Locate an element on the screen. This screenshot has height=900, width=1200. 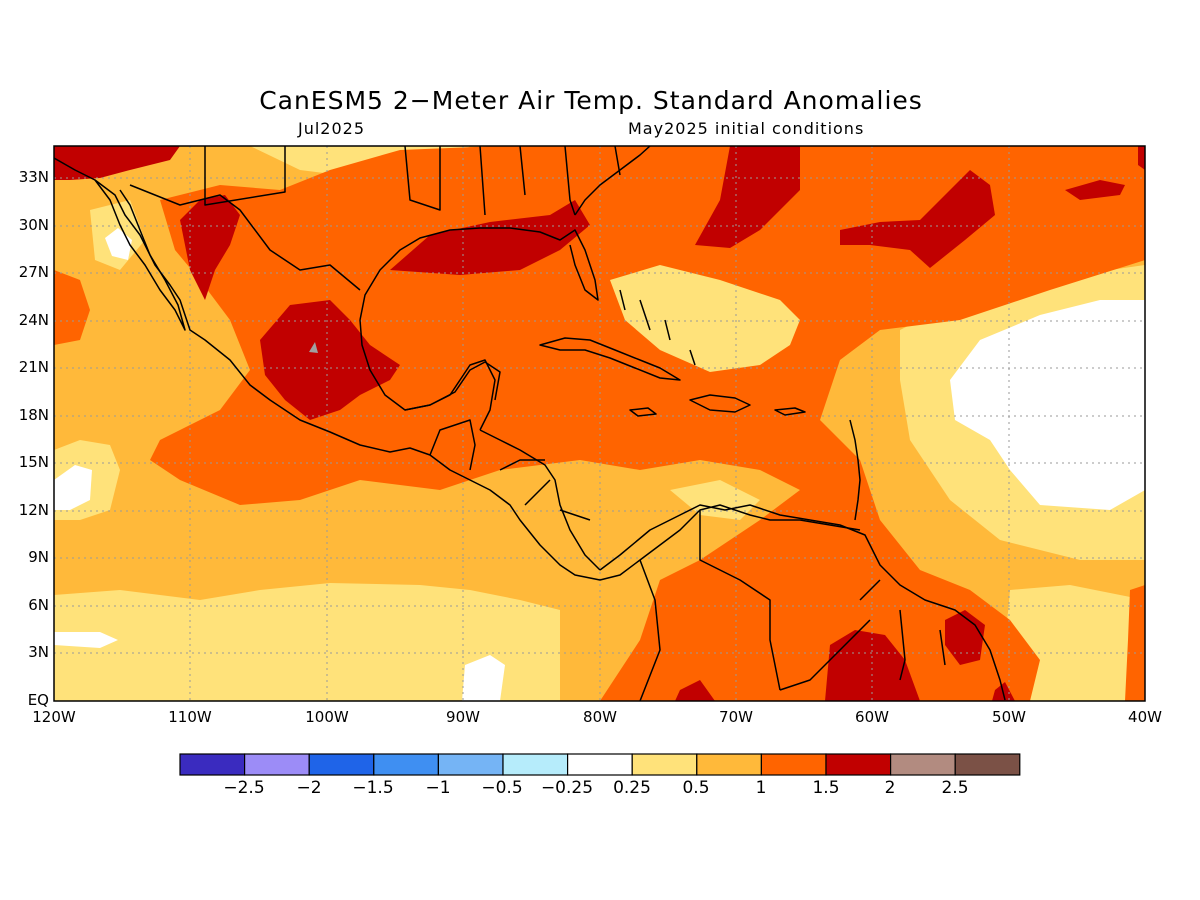
lat-tick-6n: 6N is located at coordinates (38, 605).